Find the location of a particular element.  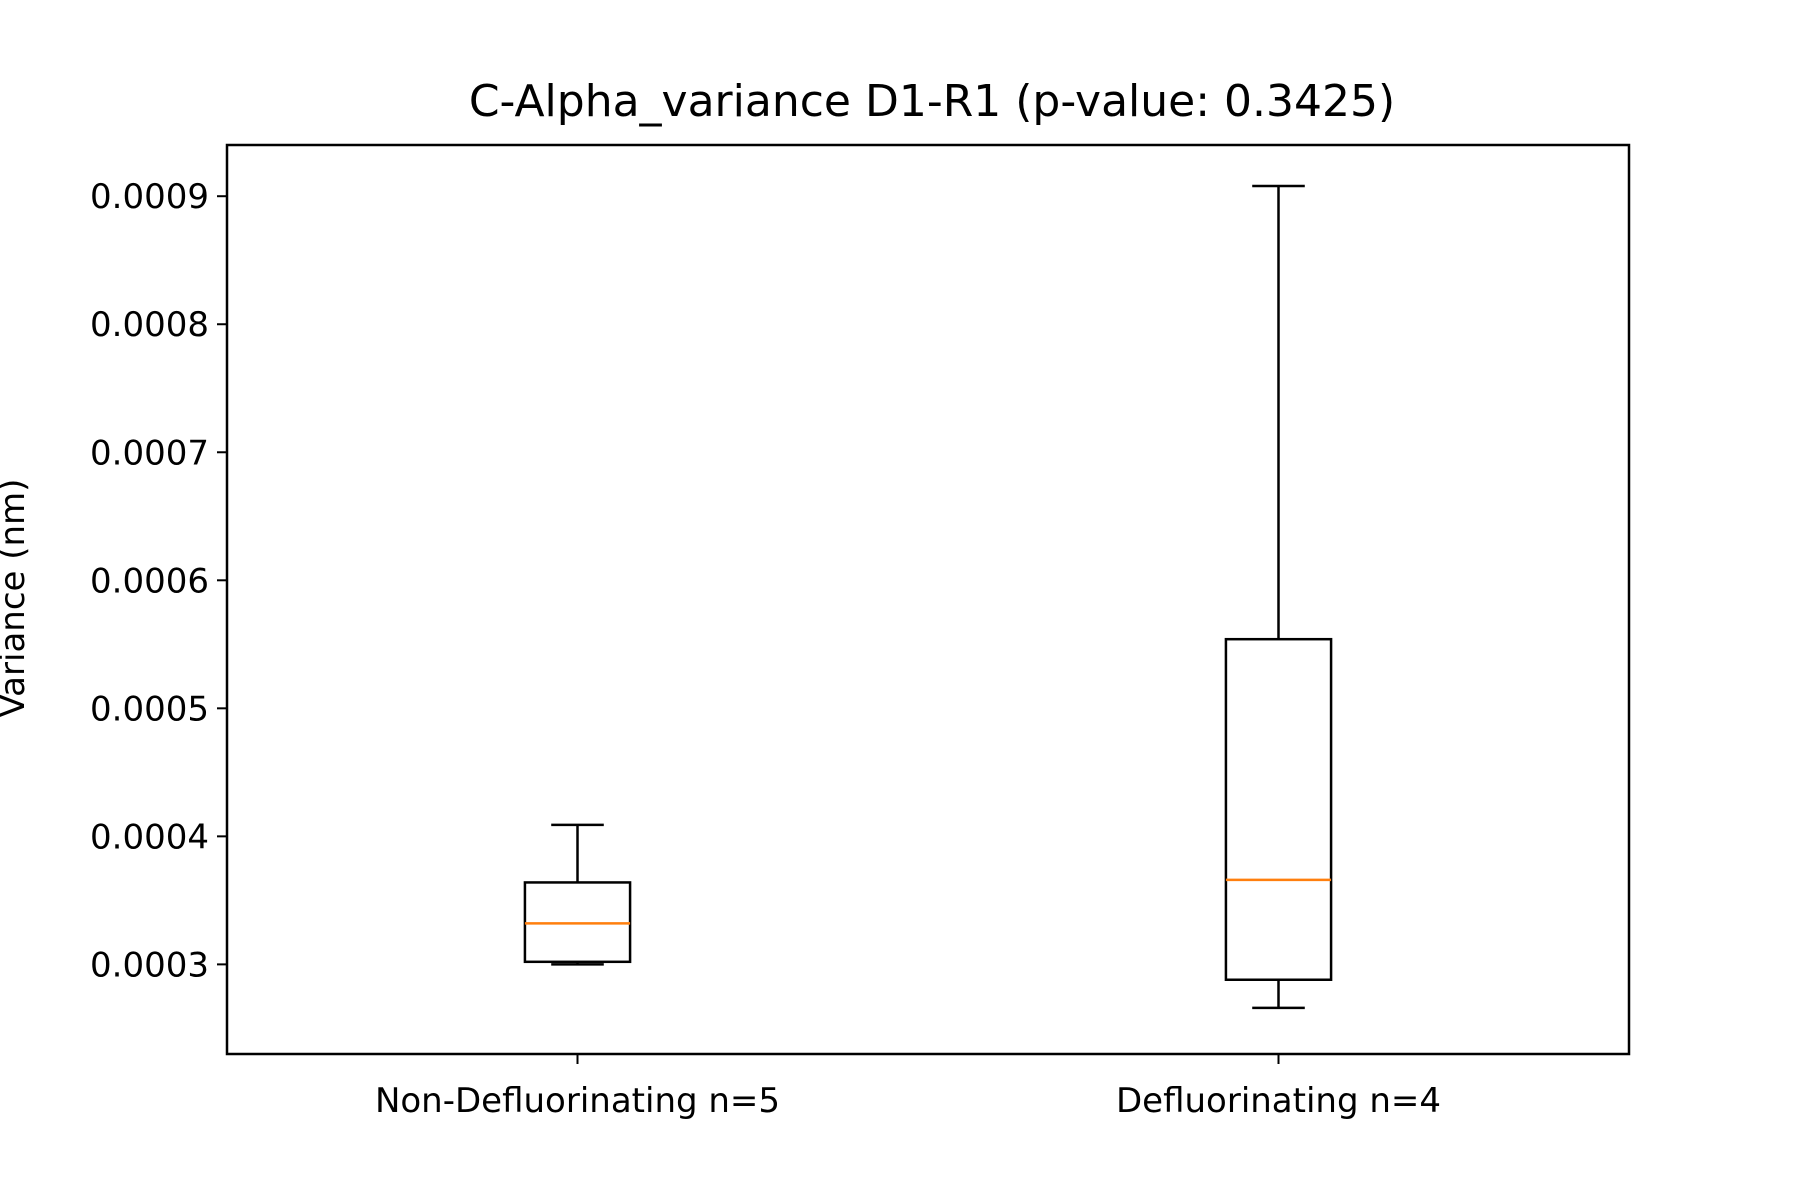

y-axis-label: Variance (nm) is located at coordinates (16, 598).